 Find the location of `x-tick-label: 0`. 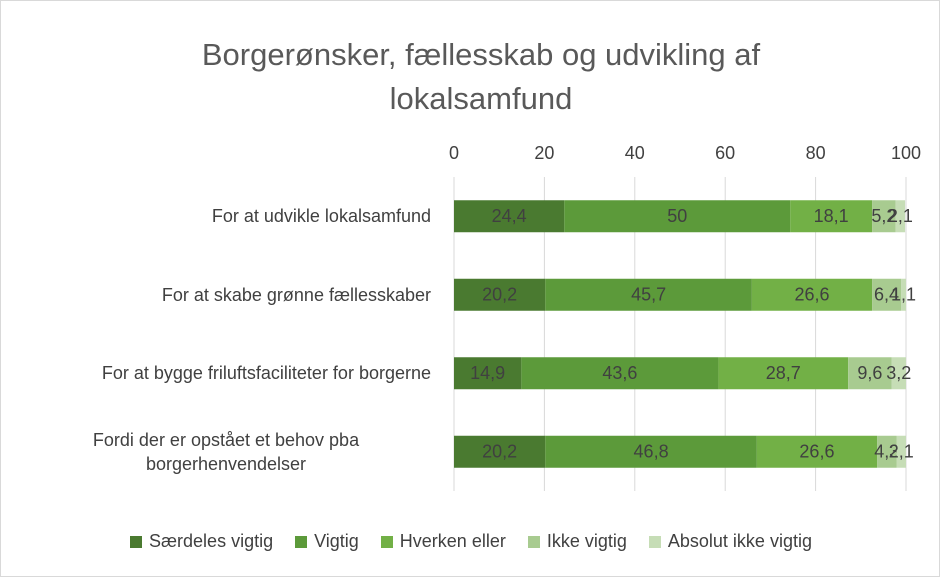

x-tick-label: 0 is located at coordinates (454, 153).